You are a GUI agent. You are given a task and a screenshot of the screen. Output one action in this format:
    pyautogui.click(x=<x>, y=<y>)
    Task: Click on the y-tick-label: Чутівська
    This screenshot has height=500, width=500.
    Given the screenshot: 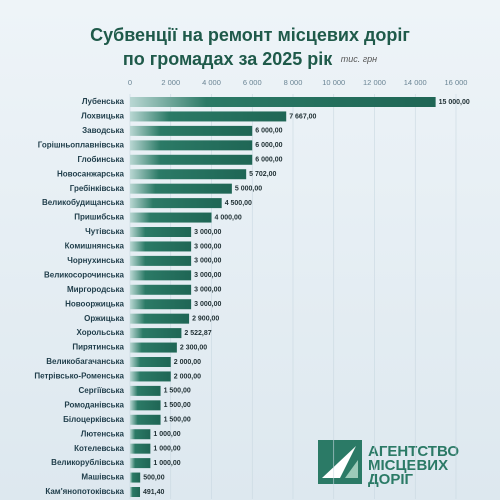 What is the action you would take?
    pyautogui.click(x=104, y=231)
    